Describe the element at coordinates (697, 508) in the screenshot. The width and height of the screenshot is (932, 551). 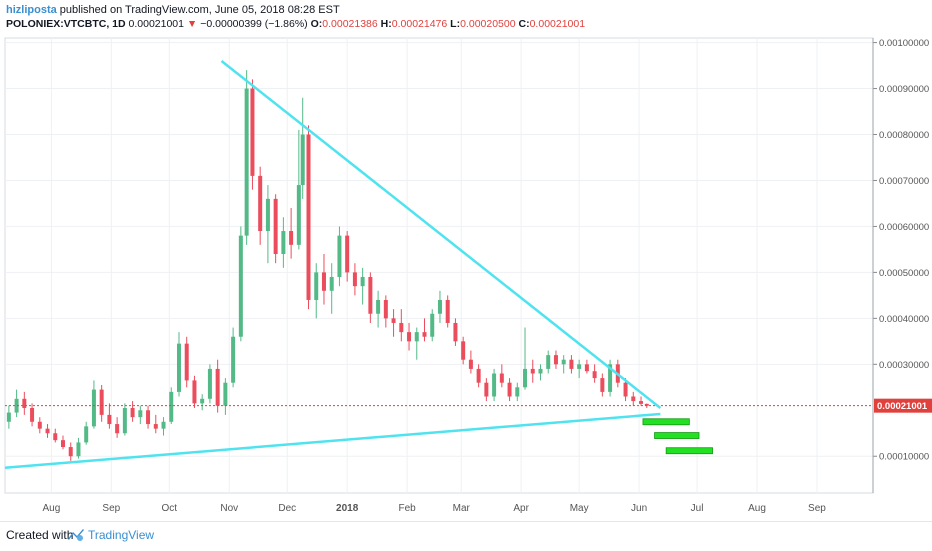
I see `x-tick-label: Jul` at that location.